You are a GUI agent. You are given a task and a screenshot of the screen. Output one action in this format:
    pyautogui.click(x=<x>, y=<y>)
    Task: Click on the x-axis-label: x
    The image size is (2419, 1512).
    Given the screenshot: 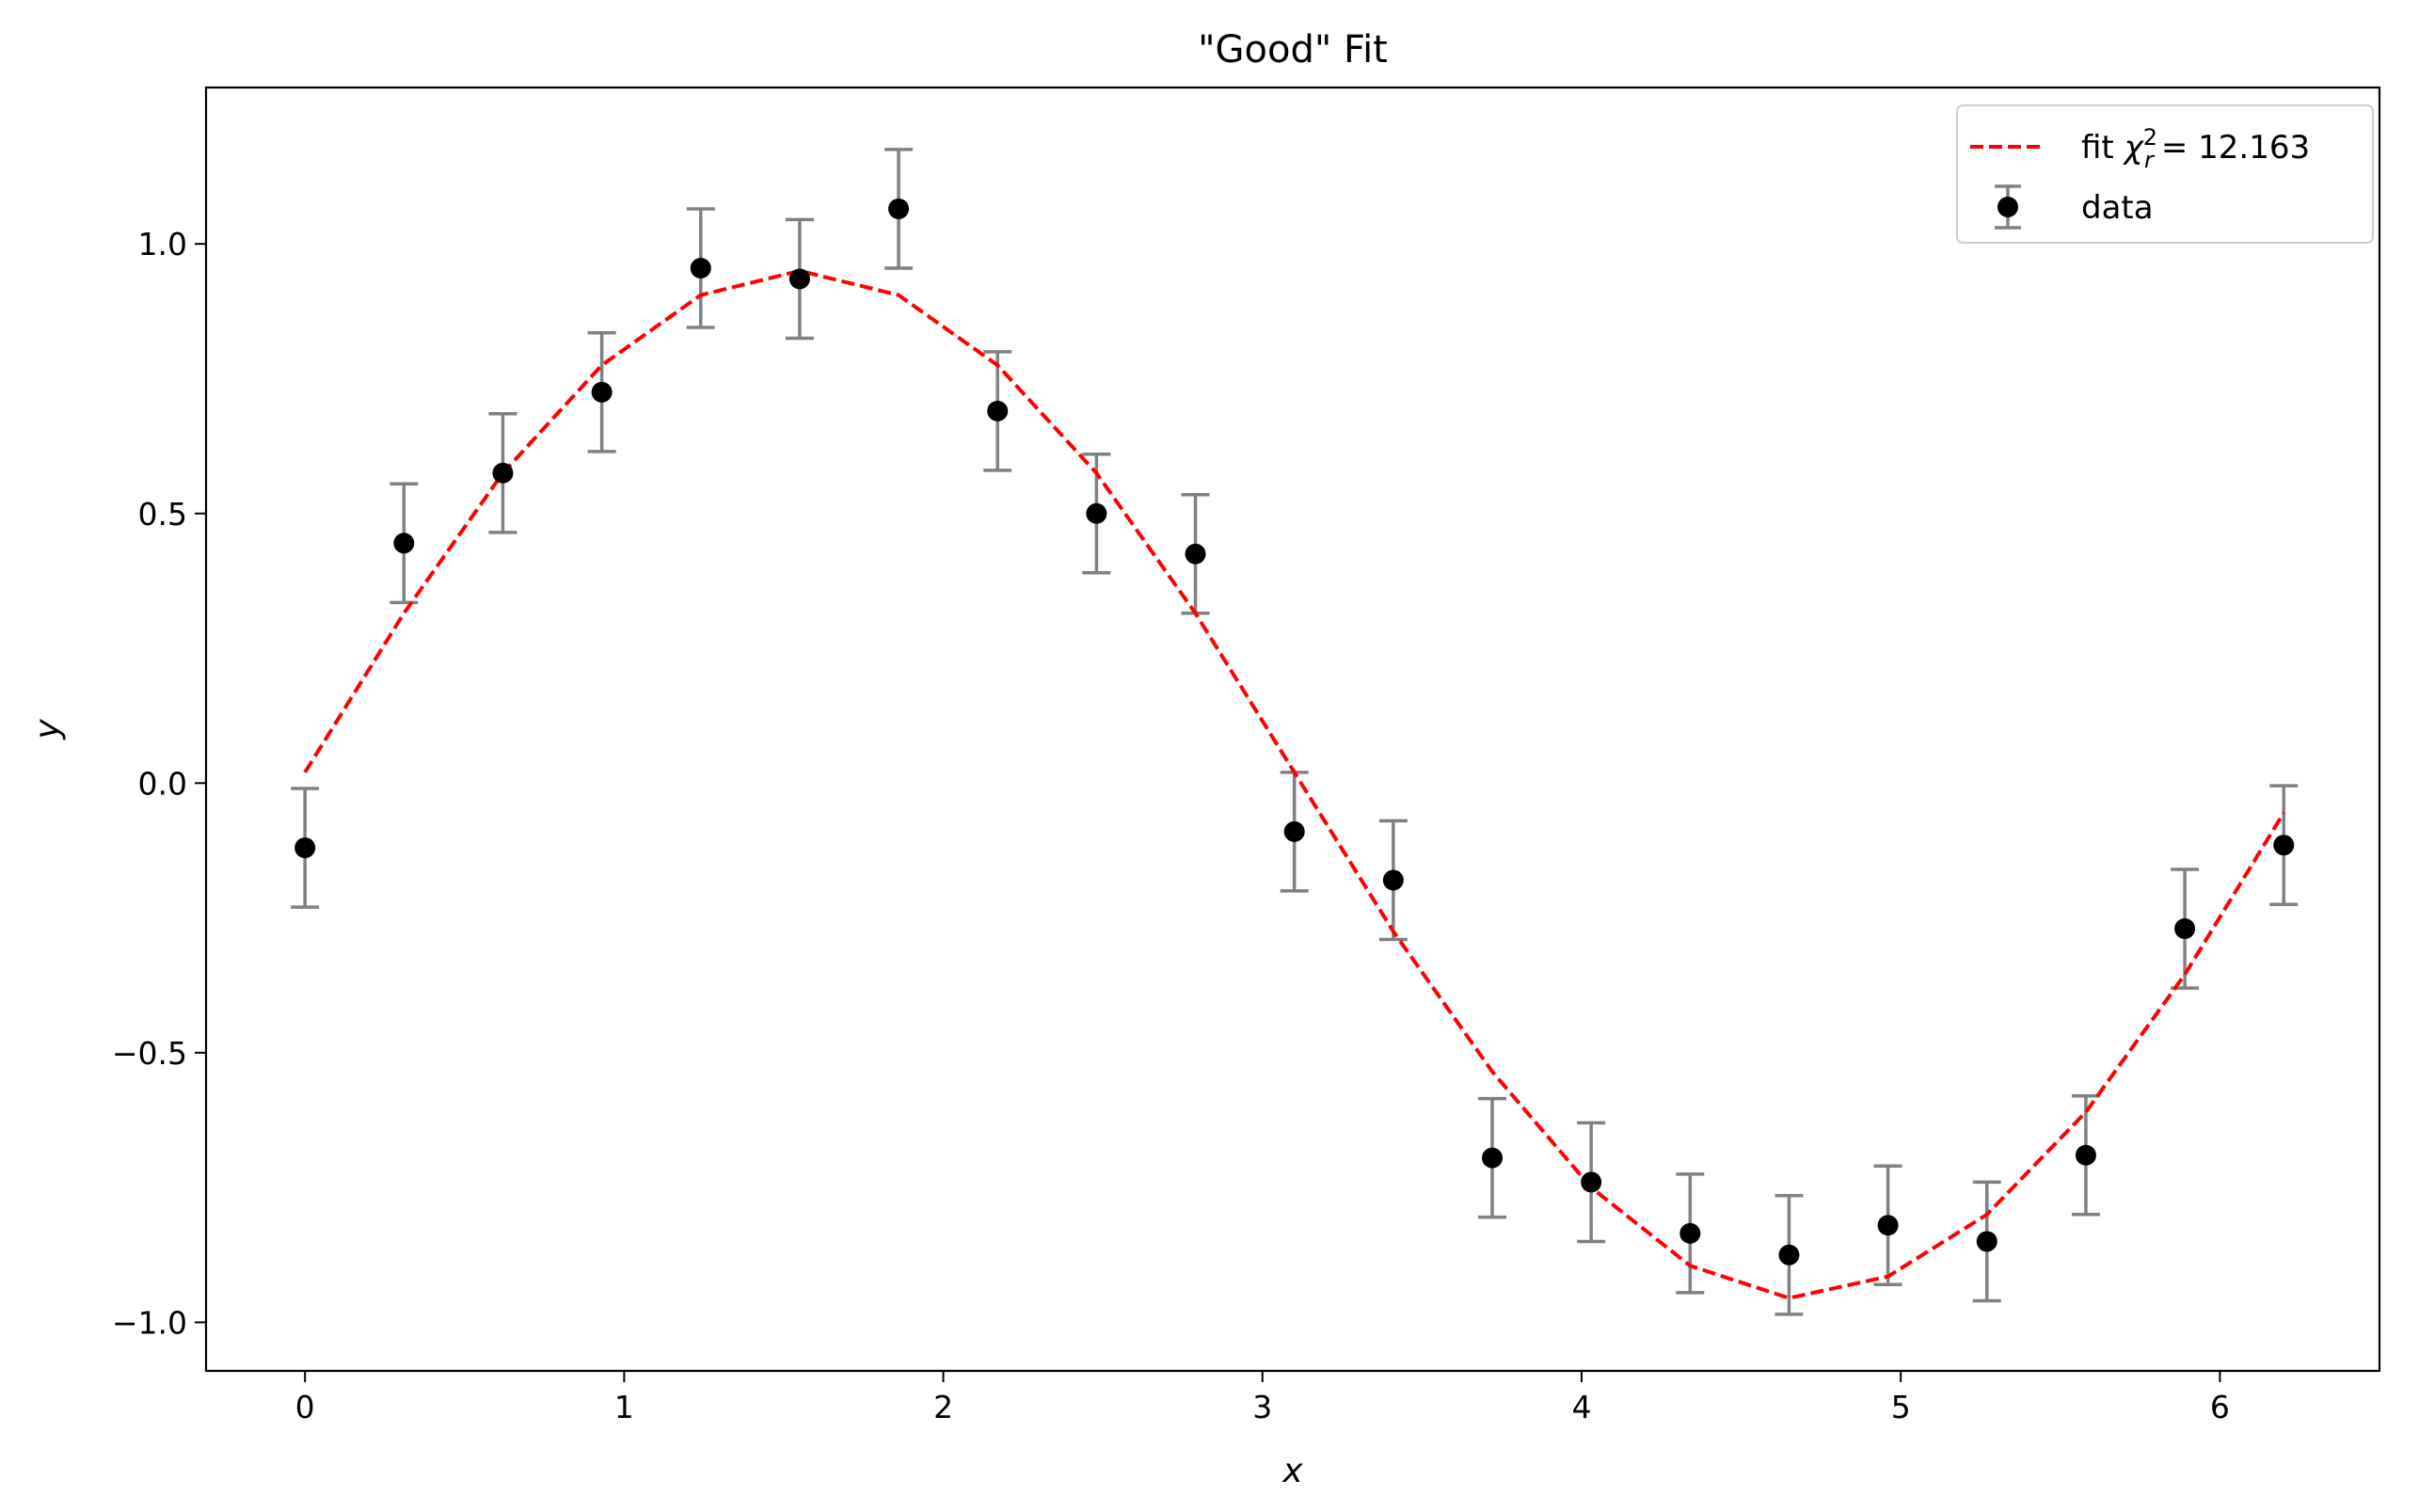 What is the action you would take?
    pyautogui.click(x=1292, y=1471)
    